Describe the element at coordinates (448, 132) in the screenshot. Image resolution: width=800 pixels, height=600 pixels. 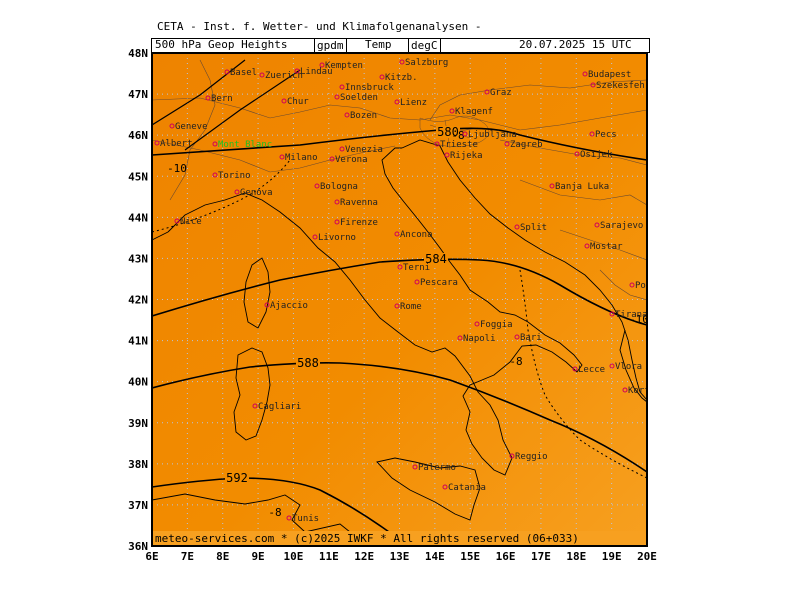
I see `geopotential-label: 580` at that location.